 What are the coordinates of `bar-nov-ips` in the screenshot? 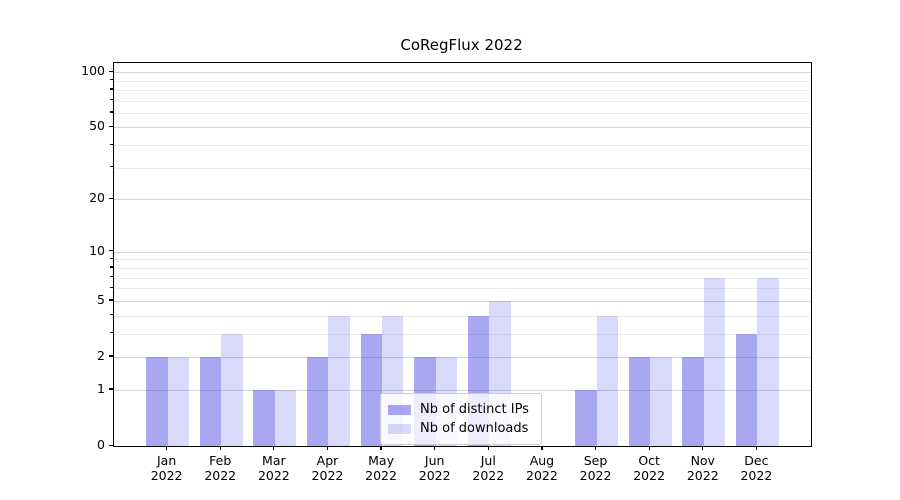 It's located at (693, 401).